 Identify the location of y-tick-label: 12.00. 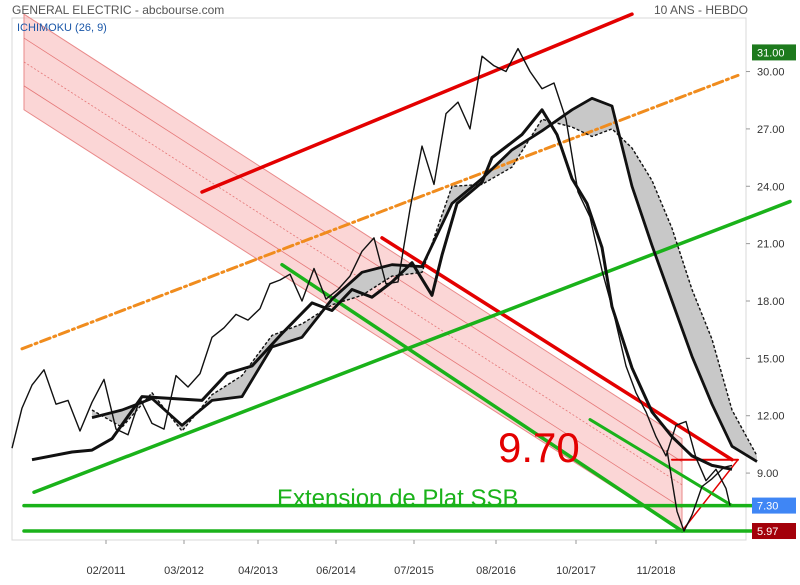
(771, 417).